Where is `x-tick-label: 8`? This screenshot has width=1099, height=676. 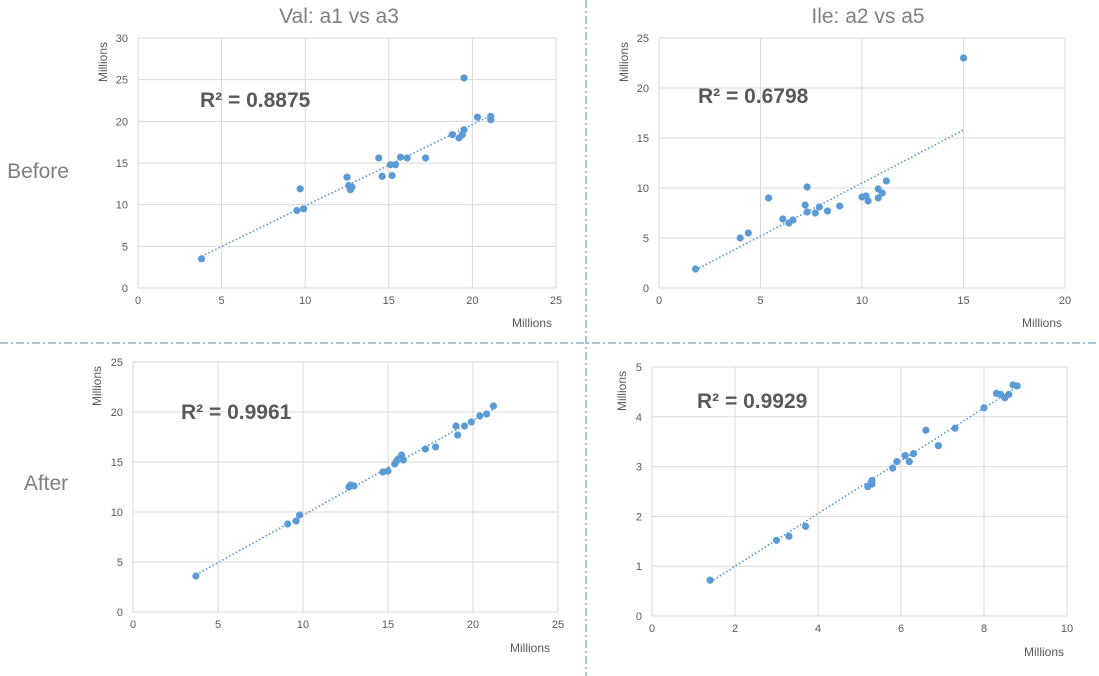
x-tick-label: 8 is located at coordinates (984, 629).